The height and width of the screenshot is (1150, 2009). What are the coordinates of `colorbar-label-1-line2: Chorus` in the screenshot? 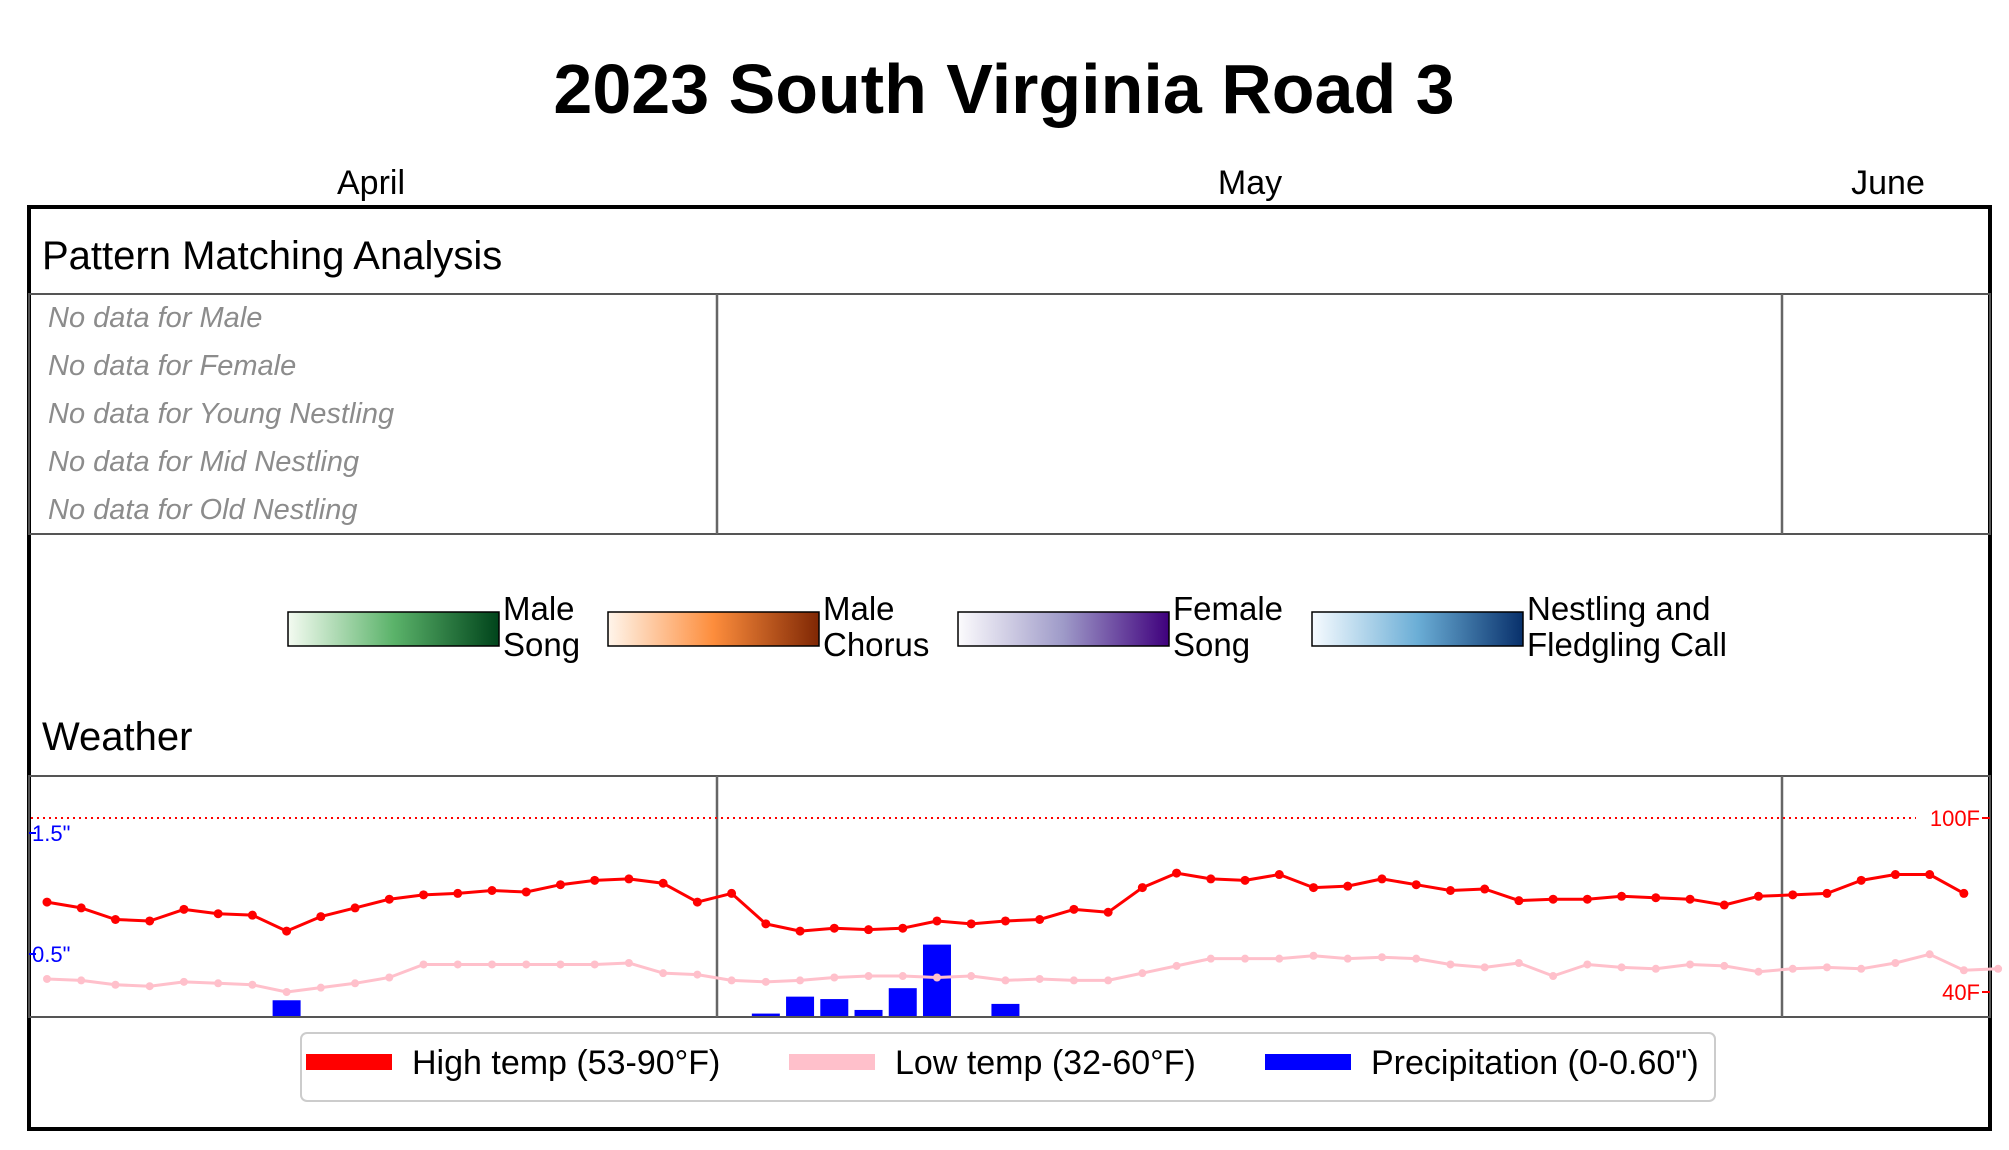 It's located at (876, 644).